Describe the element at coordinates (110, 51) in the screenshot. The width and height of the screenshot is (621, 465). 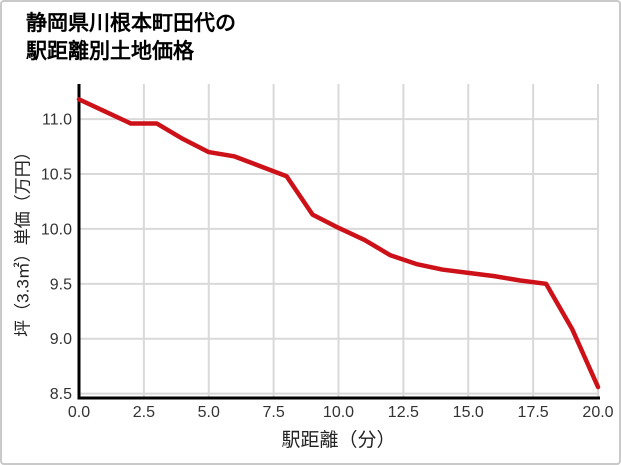
I see `chart-title-line2: 駅距離別土地価格` at that location.